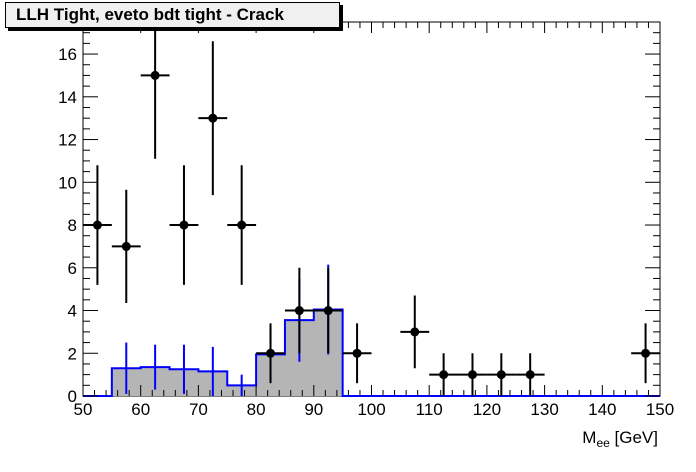  What do you see at coordinates (634, 437) in the screenshot?
I see `x-axis-title-unit: [GeV]` at bounding box center [634, 437].